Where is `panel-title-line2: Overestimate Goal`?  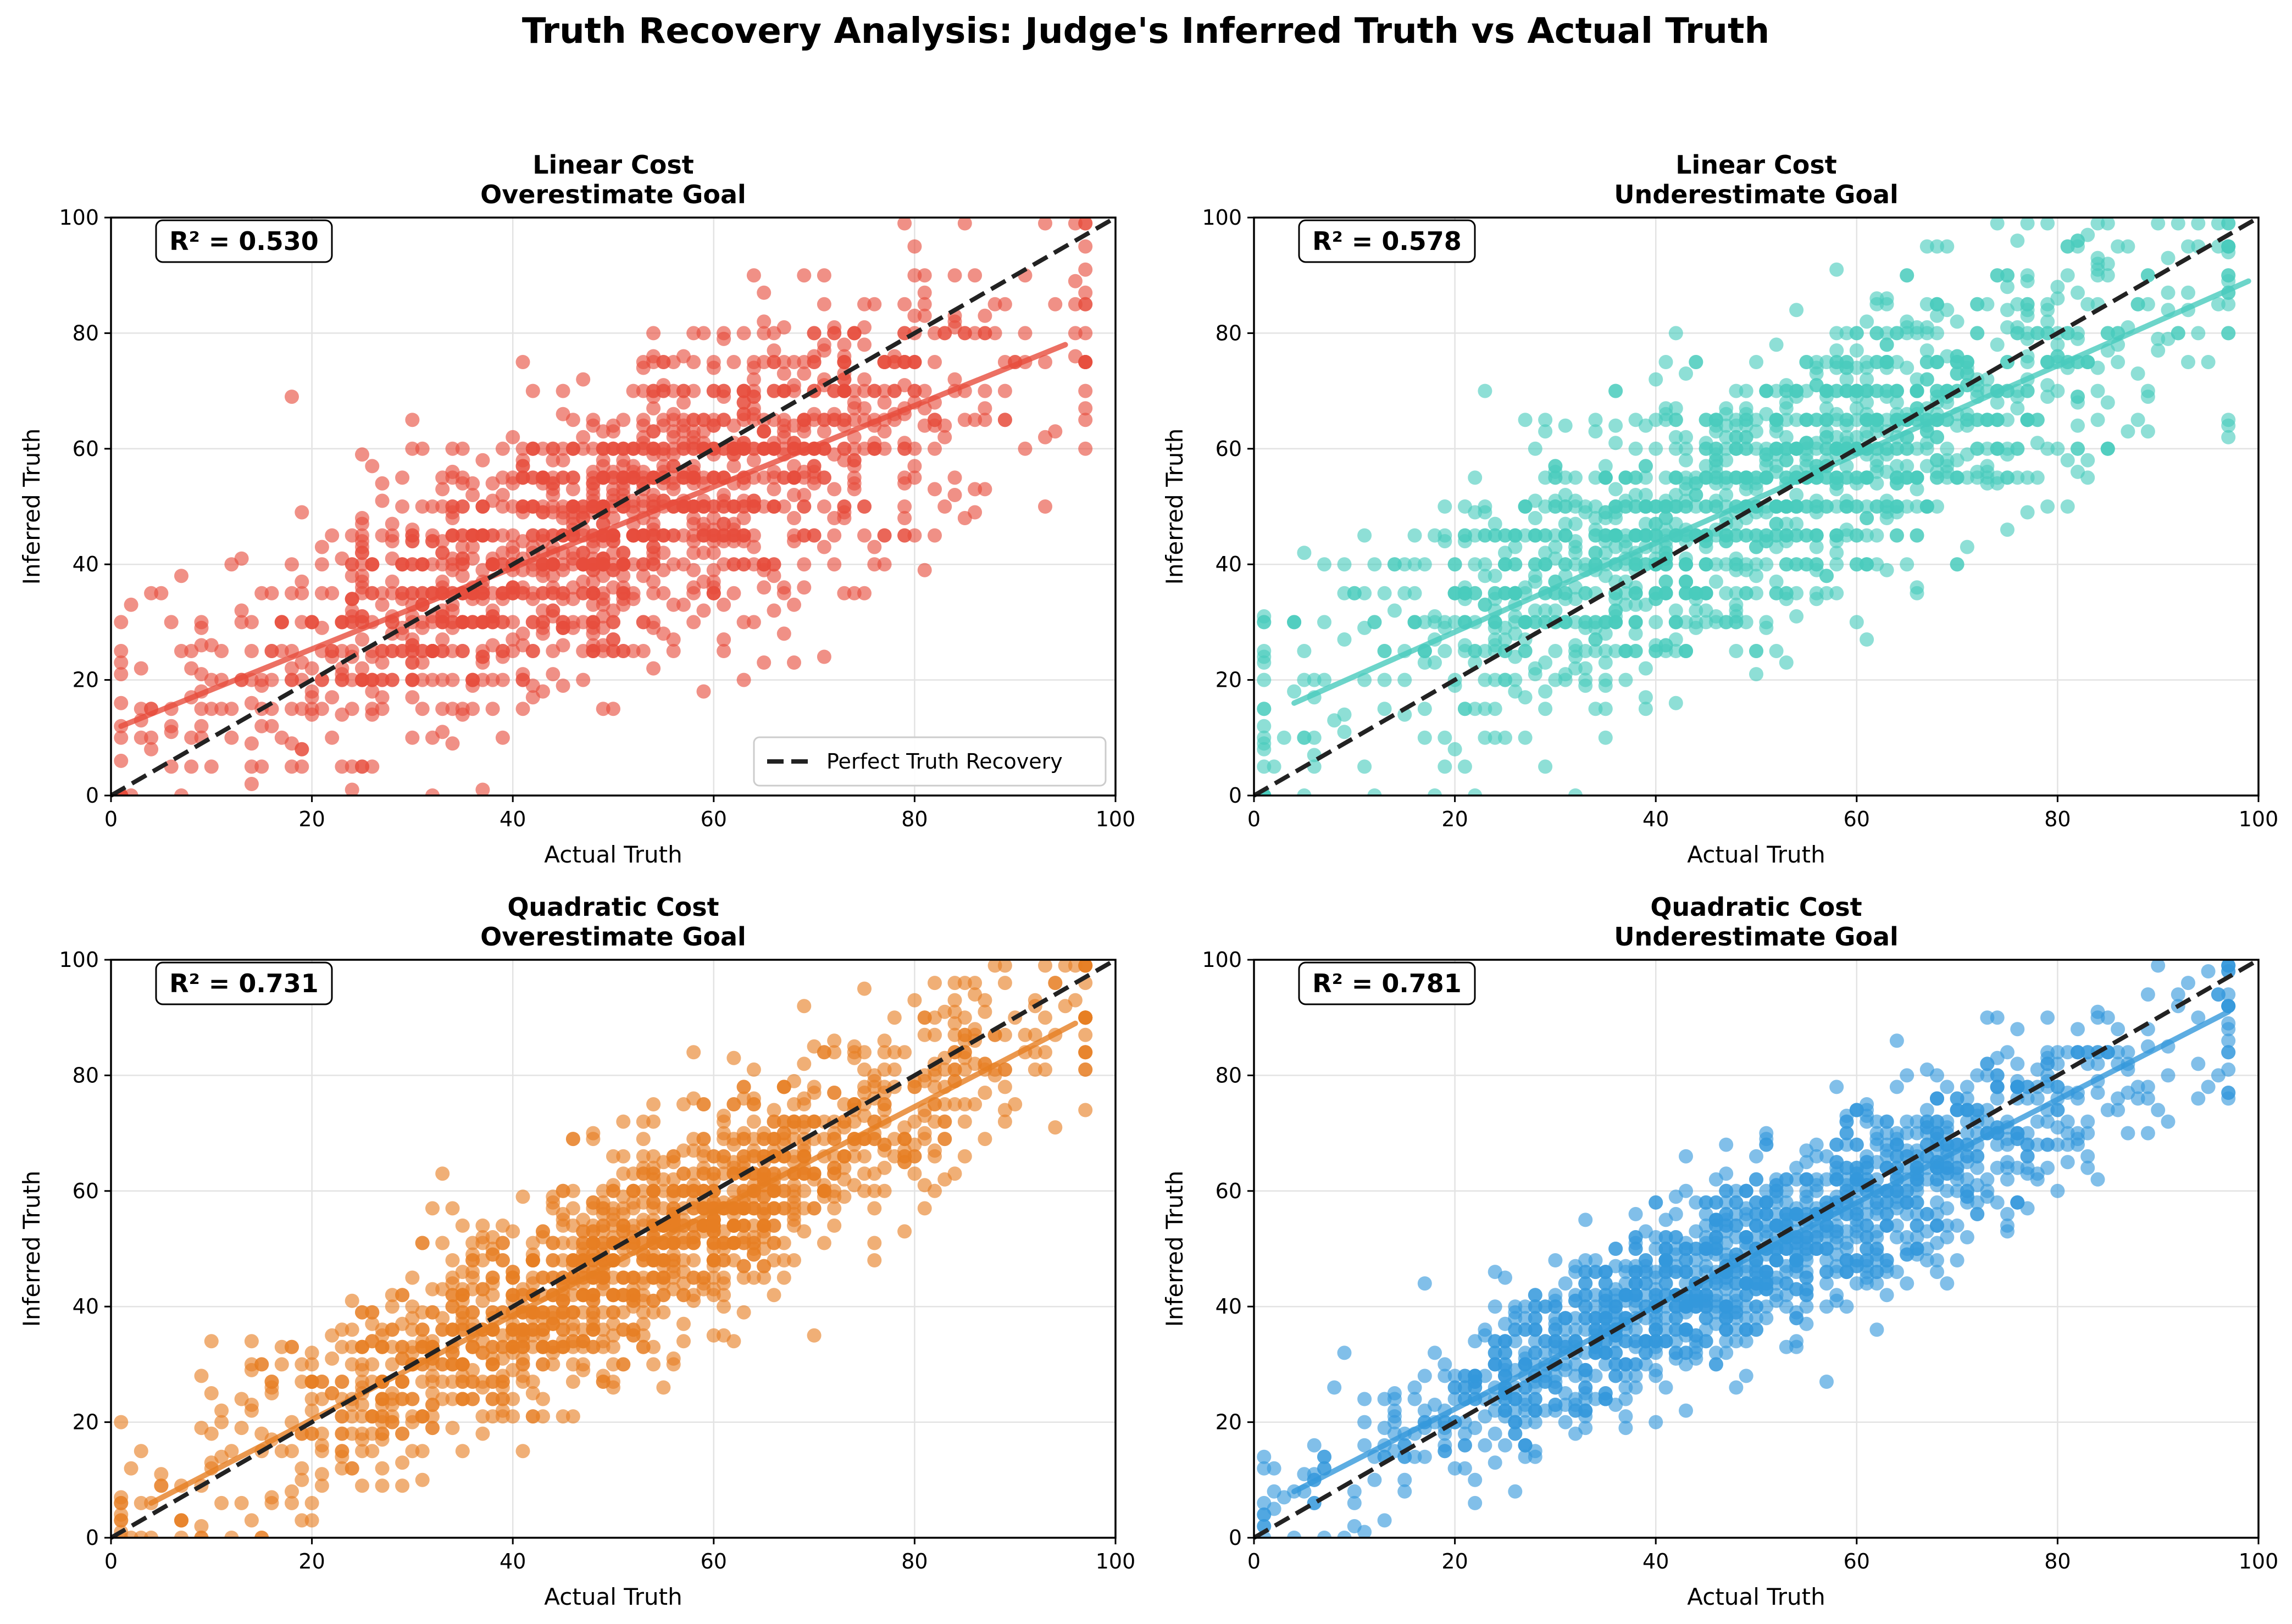
panel-title-line2: Overestimate Goal is located at coordinates (613, 194).